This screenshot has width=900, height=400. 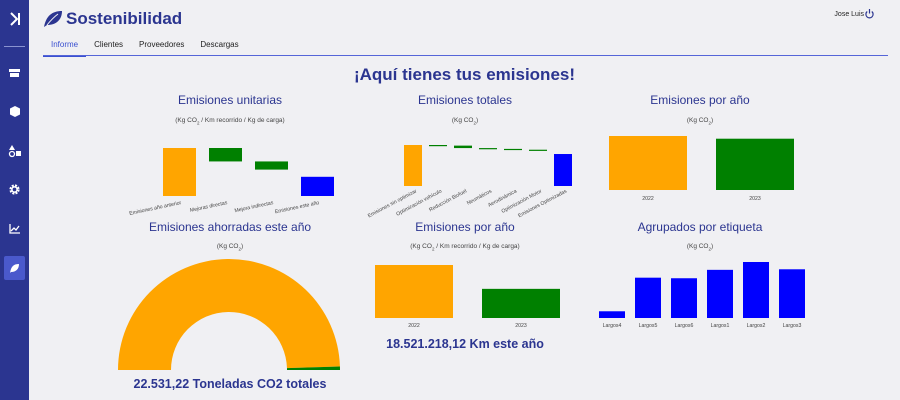 I want to click on chart-title: Emisiones totales, so click(x=465, y=100).